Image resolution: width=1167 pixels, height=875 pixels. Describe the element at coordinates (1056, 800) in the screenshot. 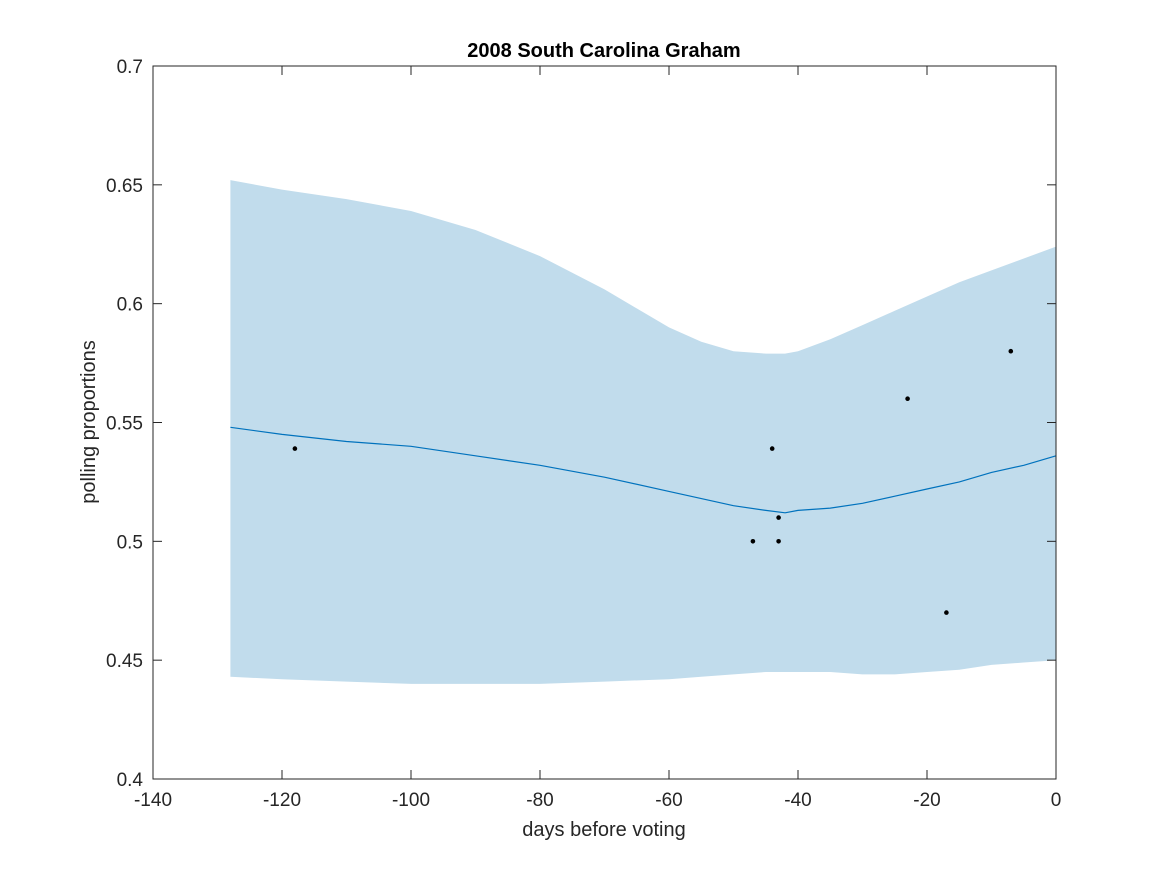

I see `x-tick-label: 0` at that location.